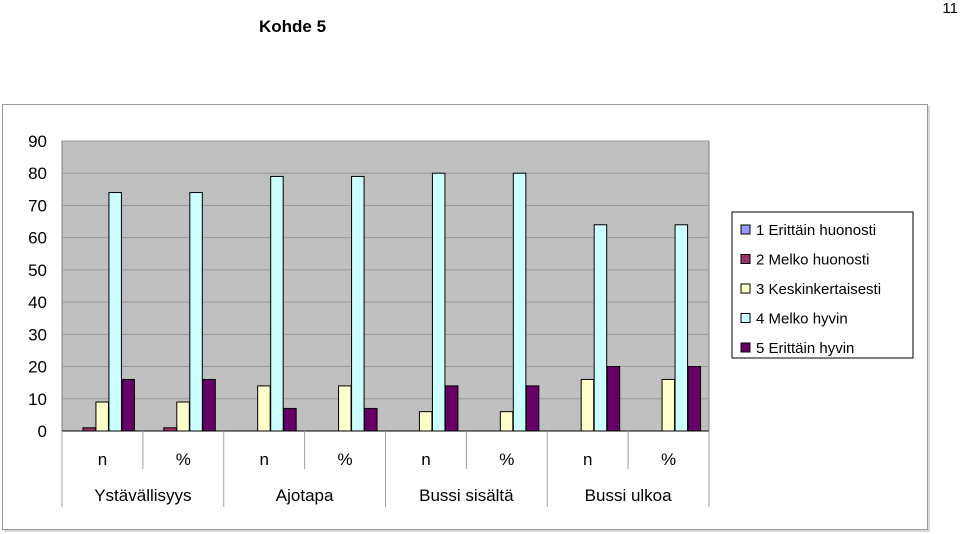  I want to click on legend, so click(822, 285).